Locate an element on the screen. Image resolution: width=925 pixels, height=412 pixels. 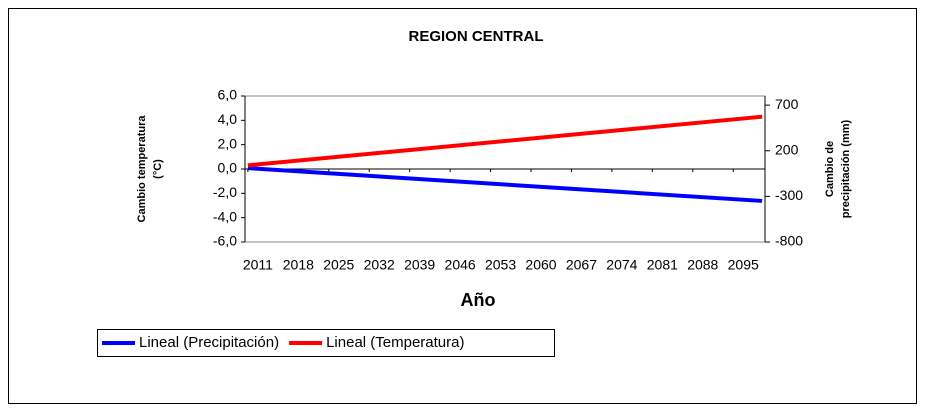
x-tick-label: 2088 is located at coordinates (702, 265).